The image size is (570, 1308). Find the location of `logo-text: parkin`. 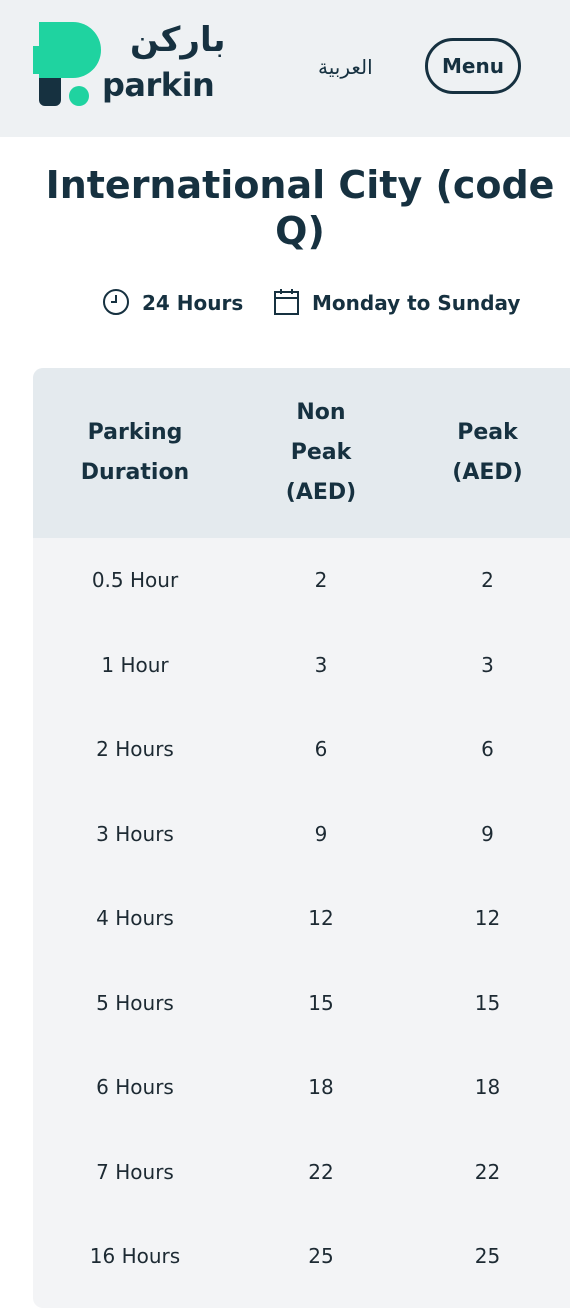

logo-text: parkin is located at coordinates (158, 85).